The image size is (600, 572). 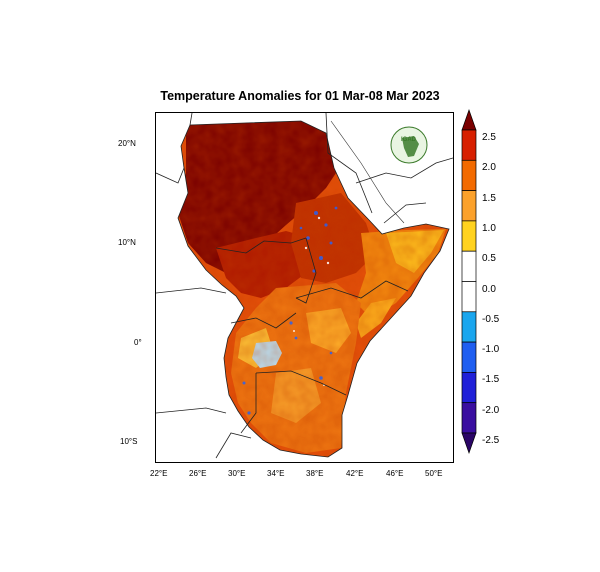 What do you see at coordinates (489, 198) in the screenshot?
I see `colorbar-label: 1.5` at bounding box center [489, 198].